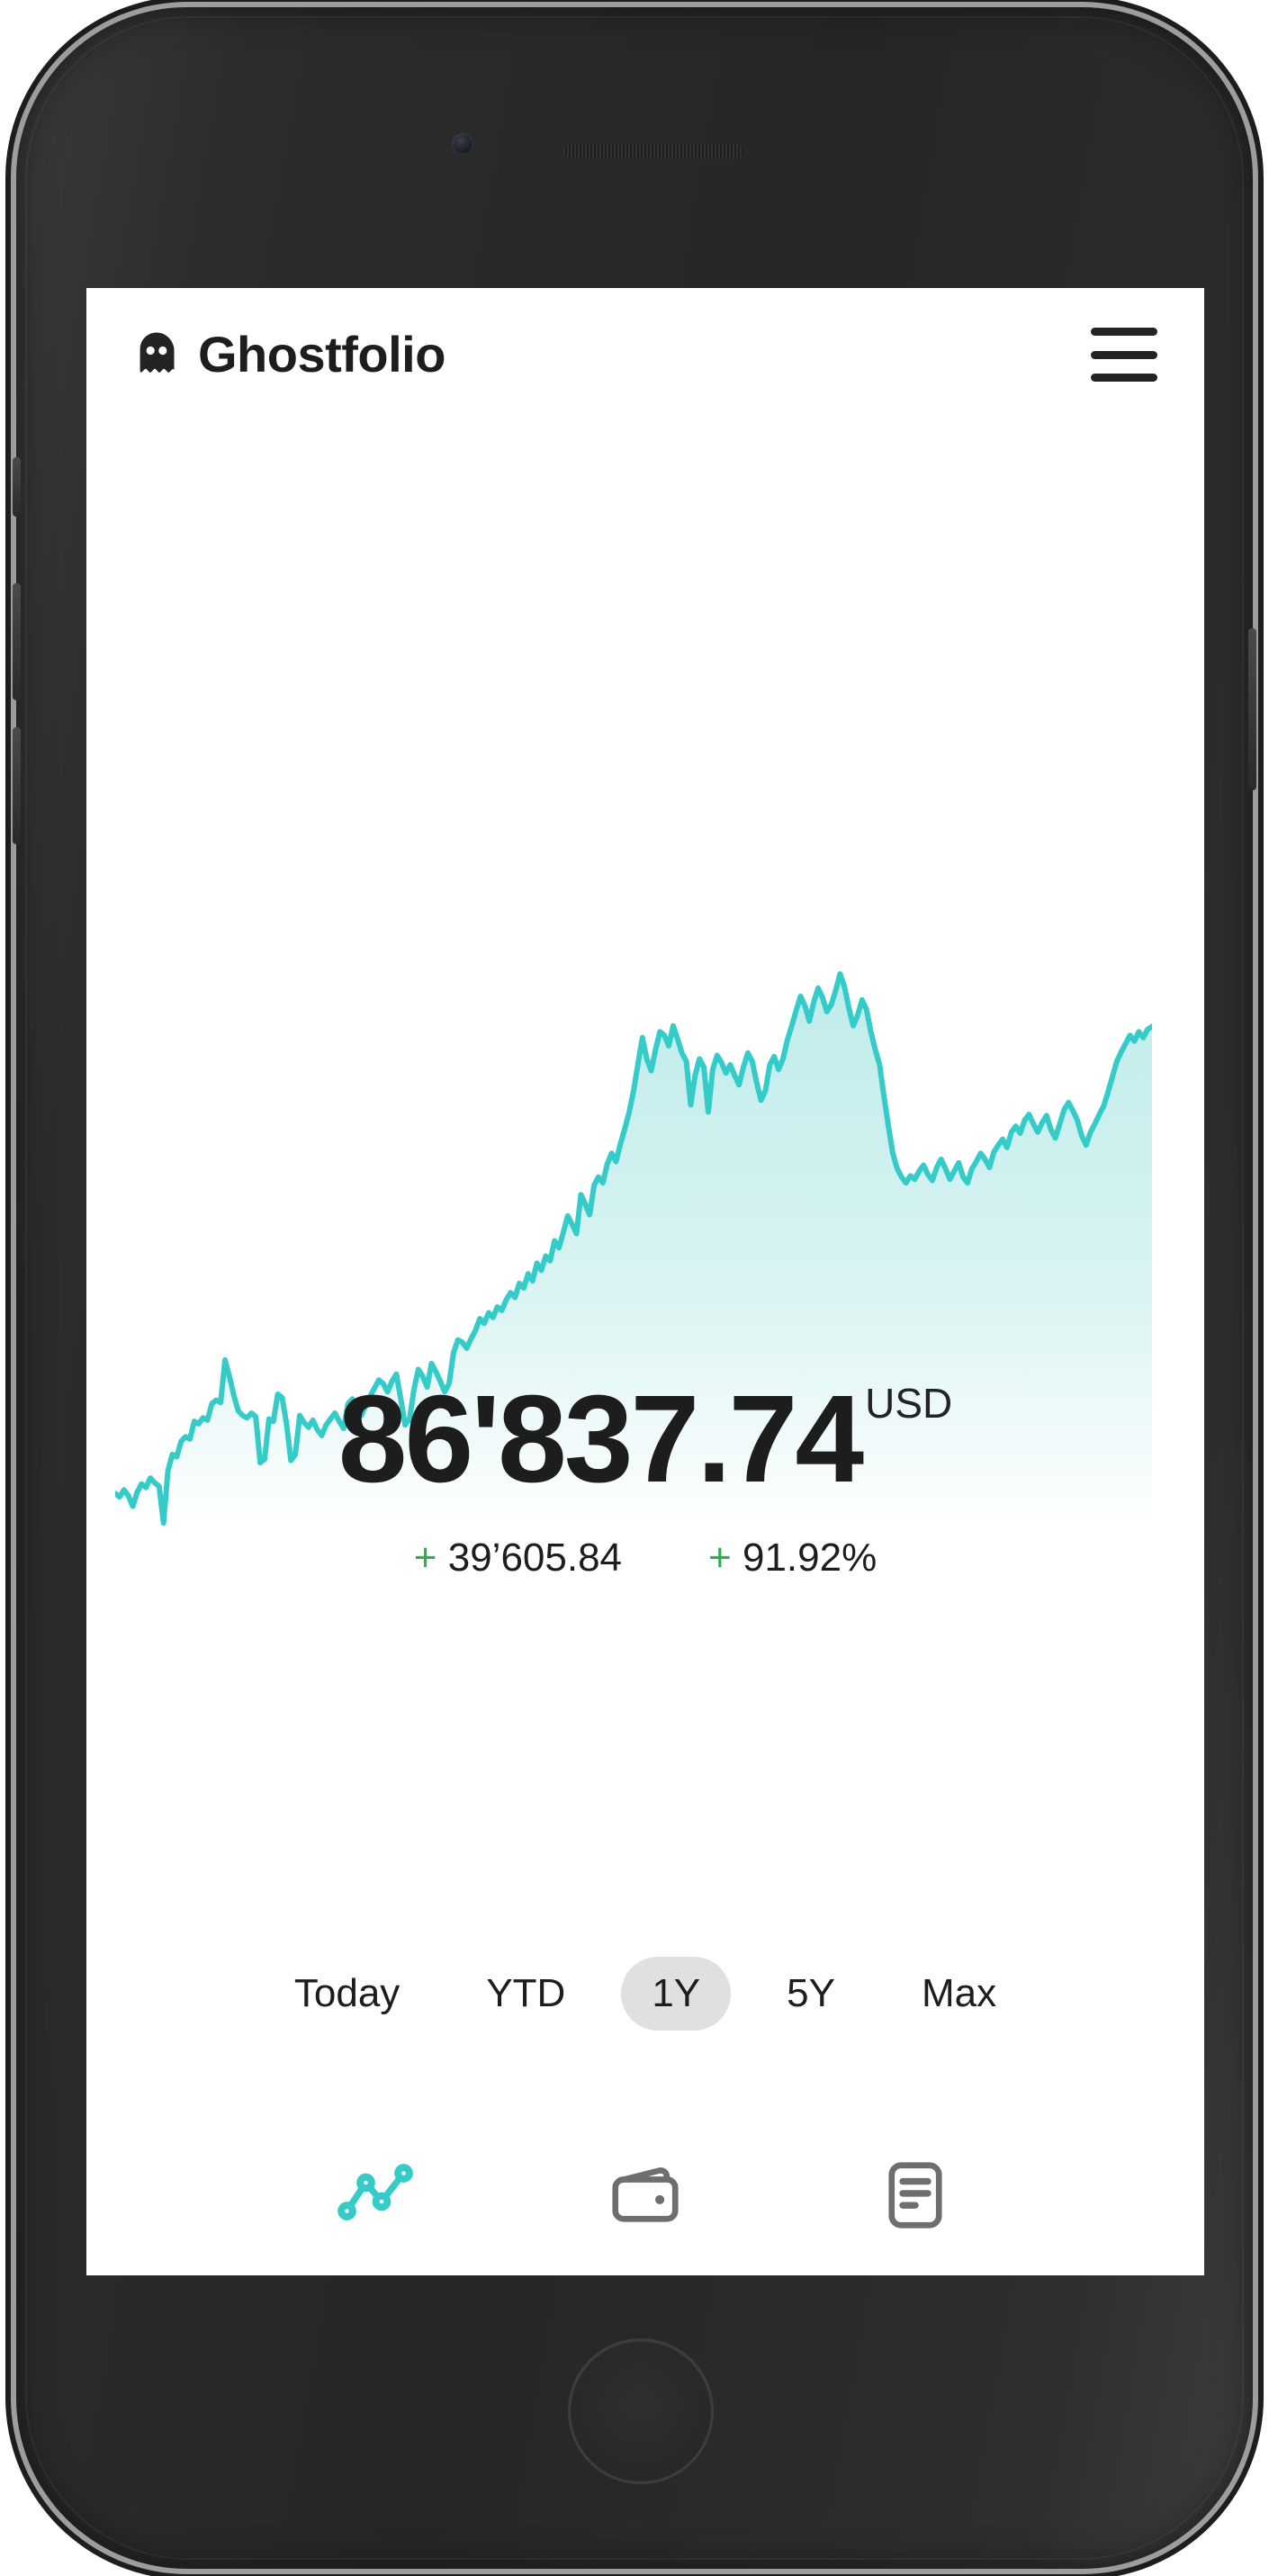  I want to click on range-tab-ytd: YTD, so click(526, 1993).